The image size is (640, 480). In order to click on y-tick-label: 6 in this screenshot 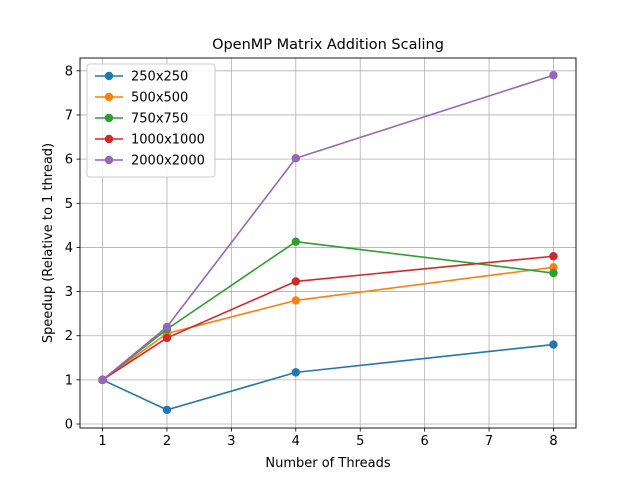, I will do `click(69, 160)`.